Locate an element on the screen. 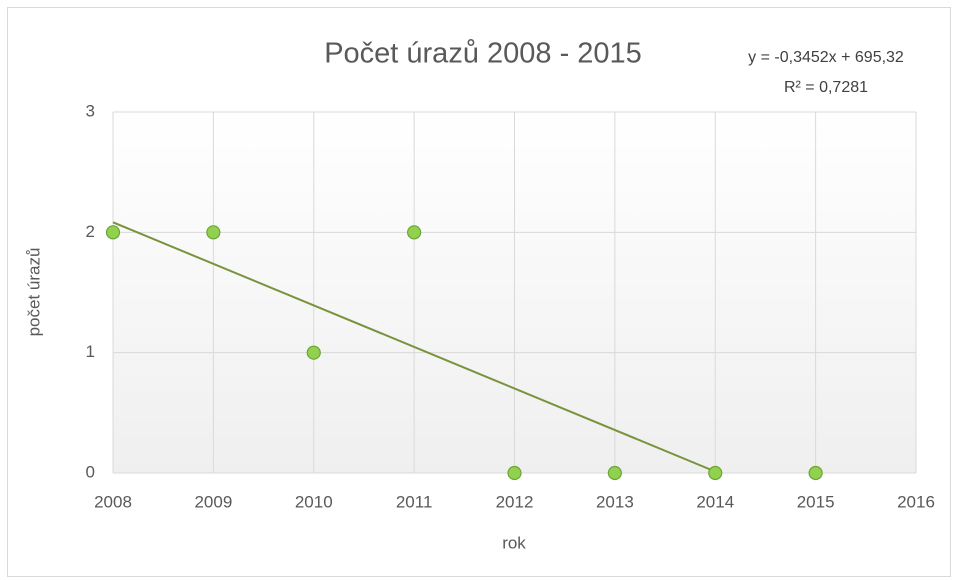  x-tick-label: 2010 is located at coordinates (314, 501).